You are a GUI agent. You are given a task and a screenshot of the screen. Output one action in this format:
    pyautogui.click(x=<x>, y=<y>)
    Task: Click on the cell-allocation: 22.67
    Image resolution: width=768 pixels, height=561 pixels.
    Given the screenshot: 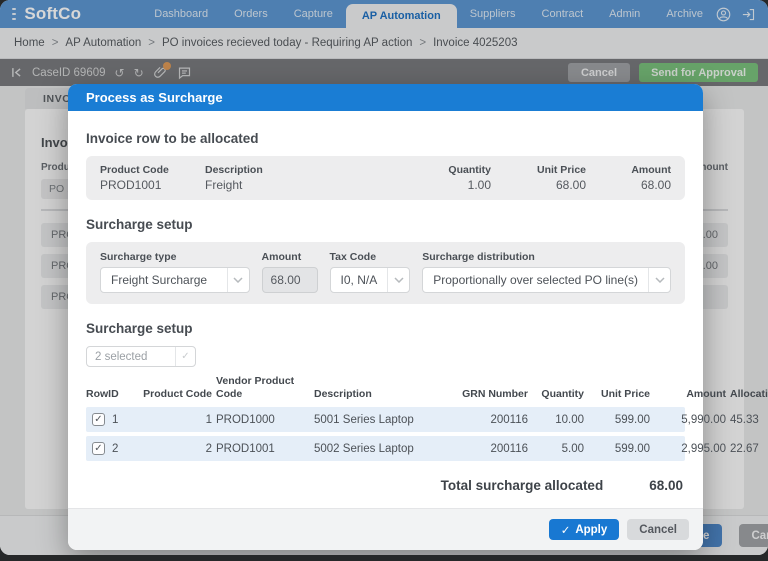 What is the action you would take?
    pyautogui.click(x=744, y=448)
    